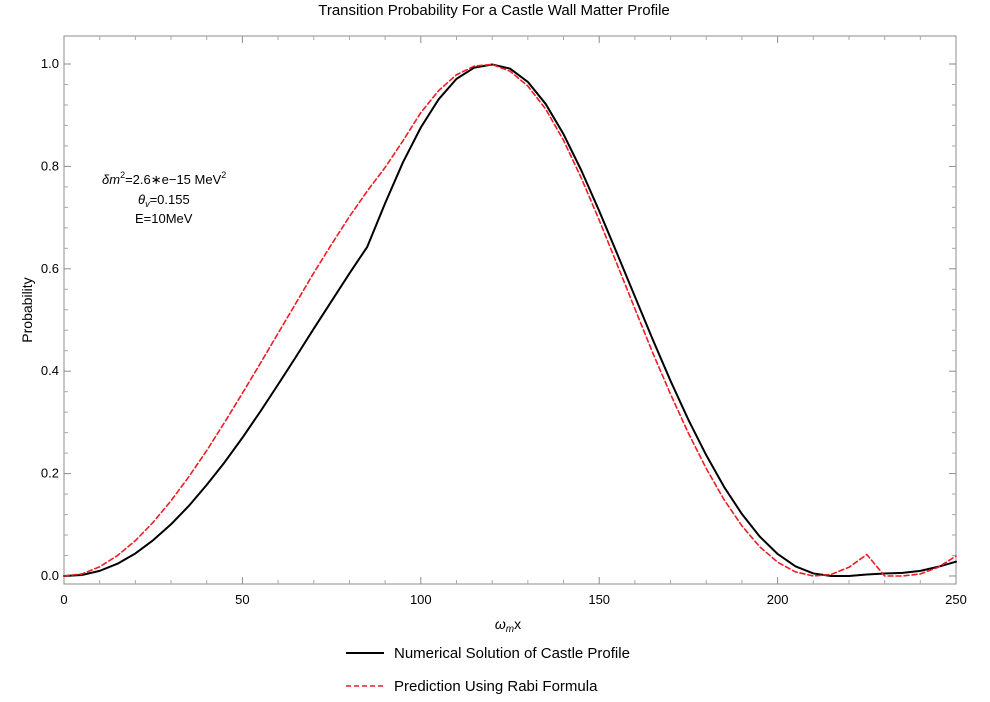  What do you see at coordinates (50, 63) in the screenshot?
I see `y-tick-label: 1.0` at bounding box center [50, 63].